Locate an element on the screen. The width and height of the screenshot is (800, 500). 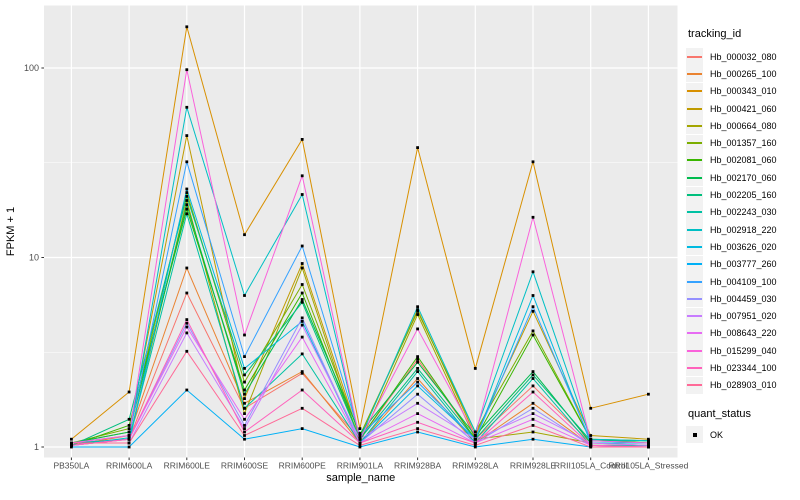
legend-item-label: Hb_008643_220 is located at coordinates (743, 333).